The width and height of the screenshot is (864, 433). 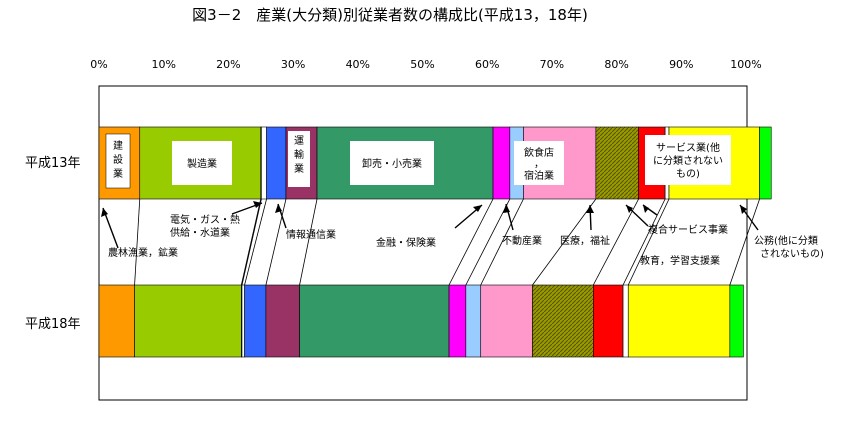 What do you see at coordinates (358, 64) in the screenshot?
I see `x-tick-label: 40%` at bounding box center [358, 64].